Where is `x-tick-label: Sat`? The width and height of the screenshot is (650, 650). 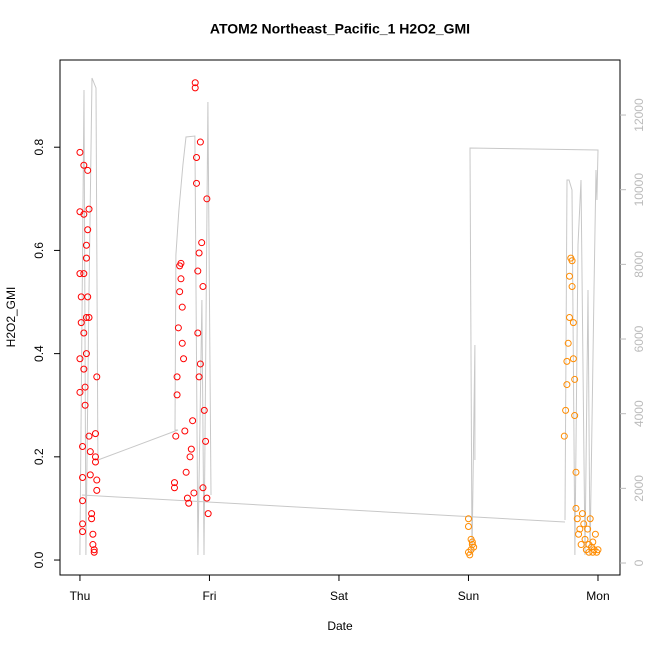
x-tick-label: Sat is located at coordinates (339, 596).